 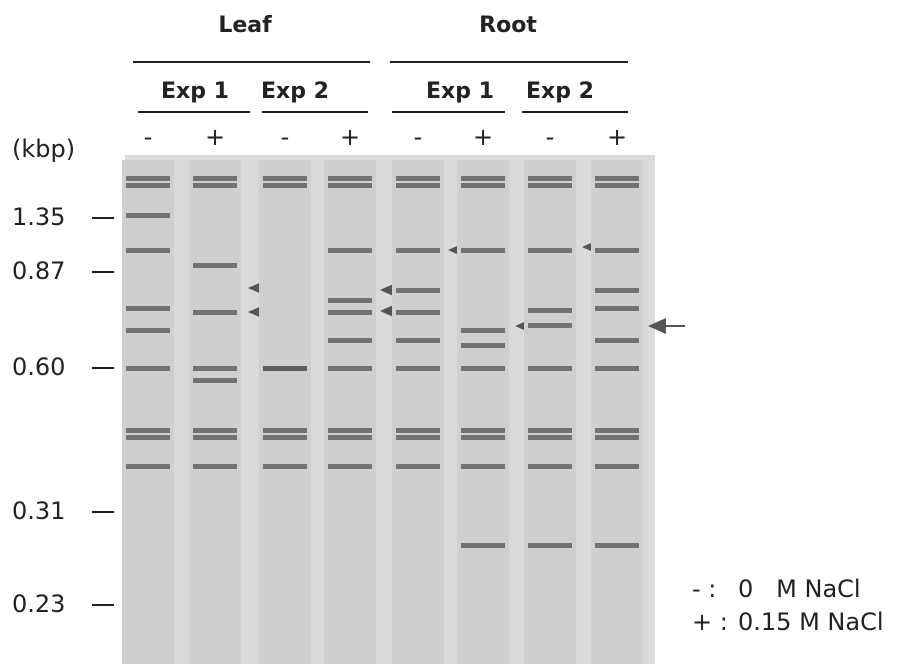 What do you see at coordinates (38, 604) in the screenshot?
I see `marker-label: 0.23` at bounding box center [38, 604].